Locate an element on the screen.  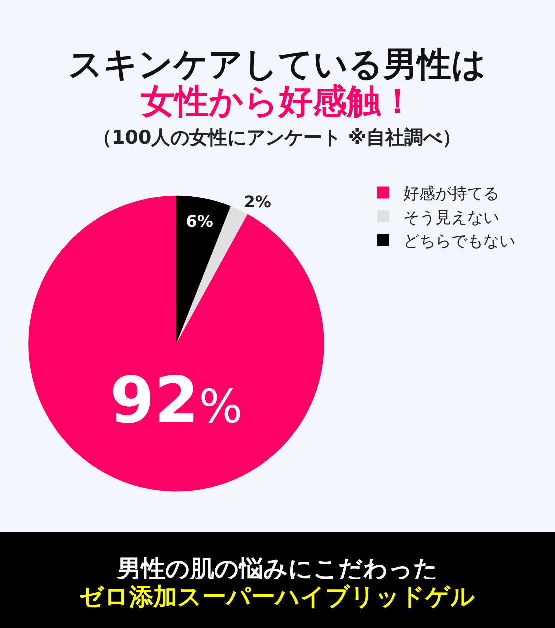
legend-label: そう見えない is located at coordinates (452, 217).